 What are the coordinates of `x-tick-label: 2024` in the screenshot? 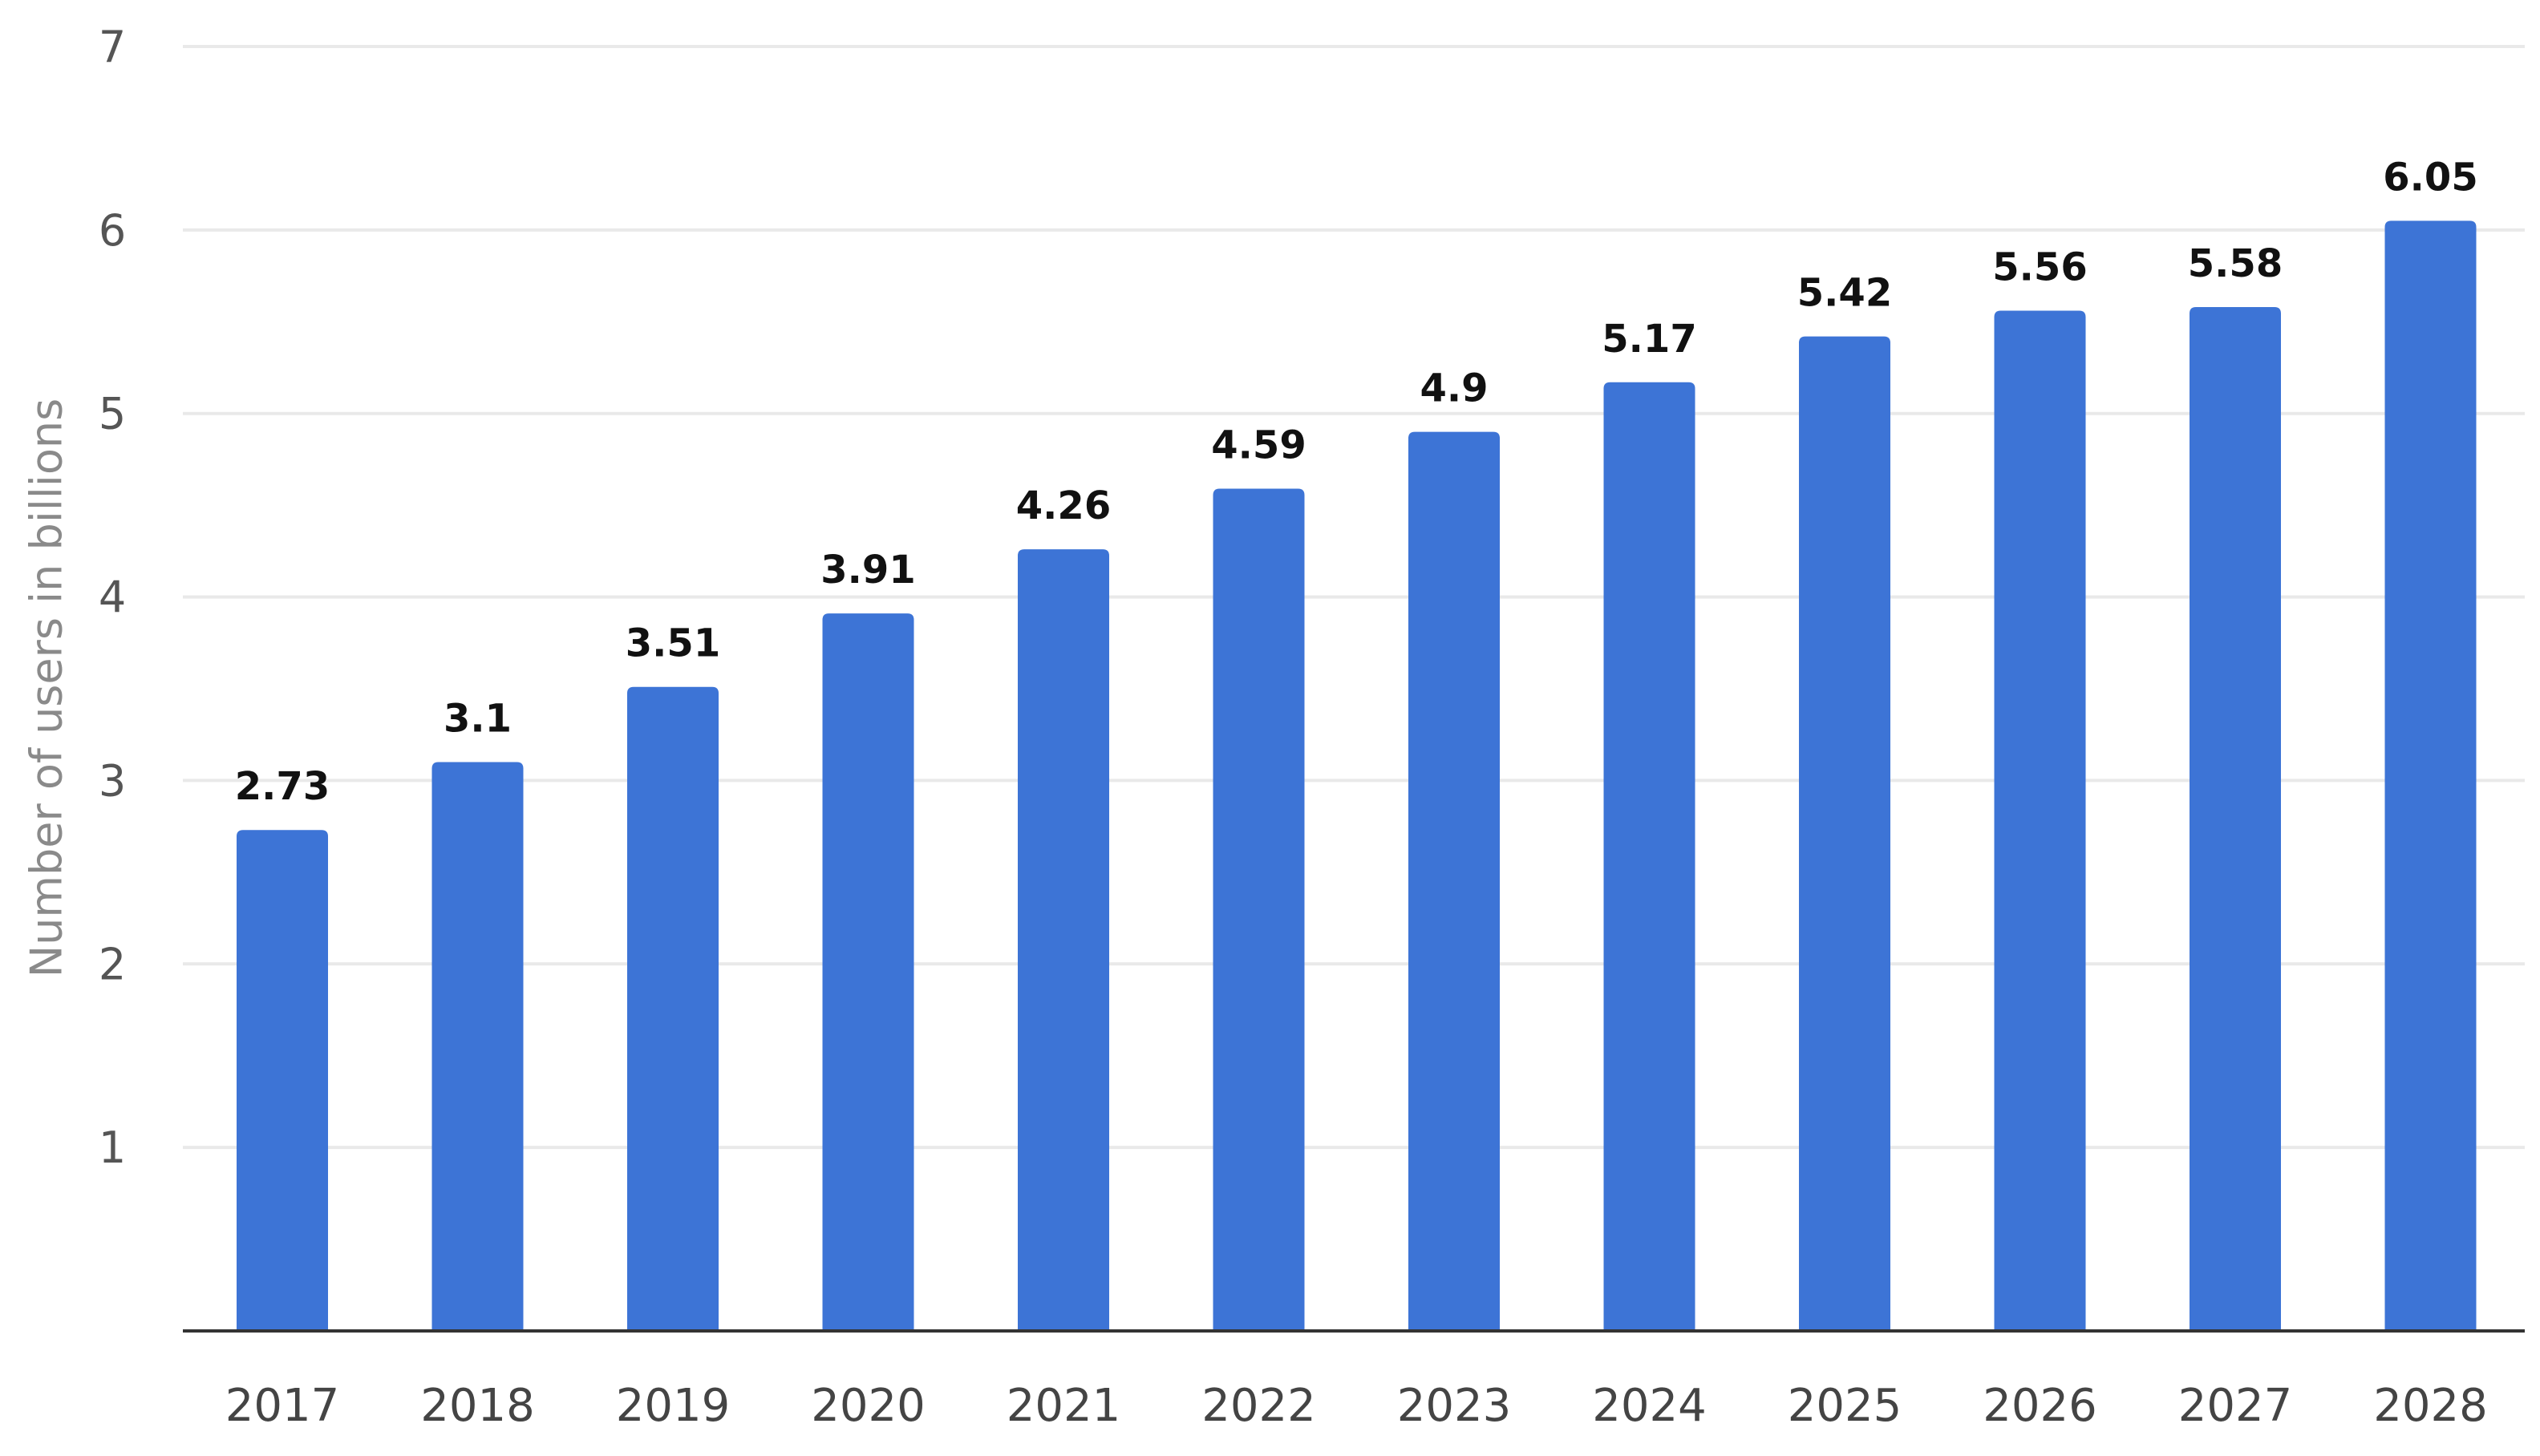 It's located at (1649, 1406).